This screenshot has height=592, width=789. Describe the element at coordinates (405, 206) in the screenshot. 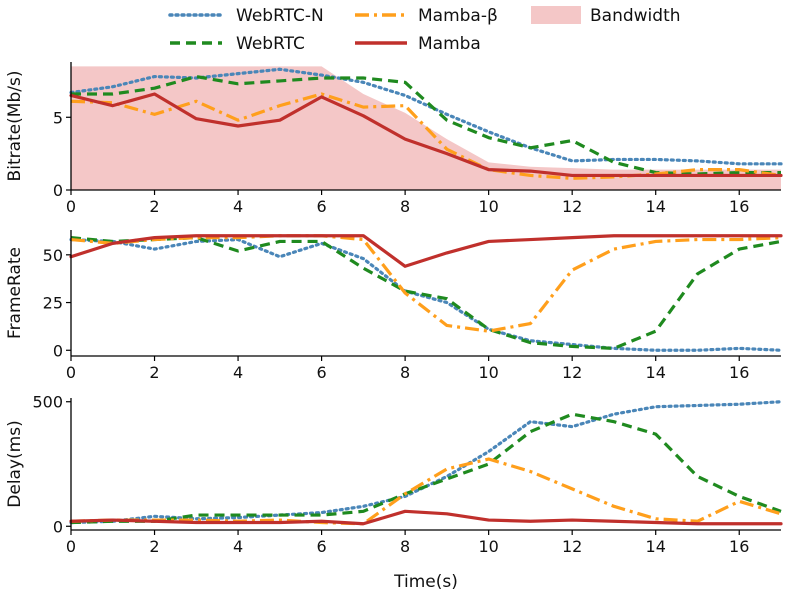

I see `bitrate-x-tick-label: 8` at that location.